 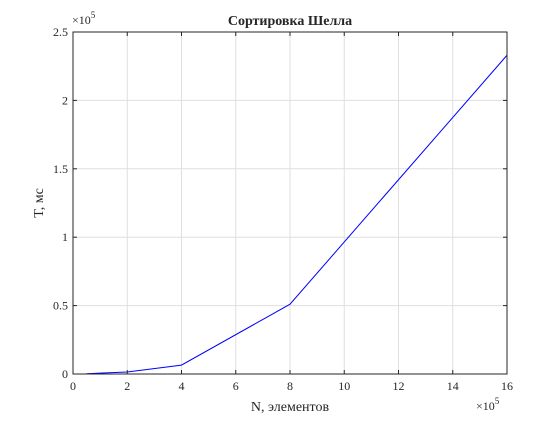 I want to click on y-tick-label: 2, so click(x=65, y=100).